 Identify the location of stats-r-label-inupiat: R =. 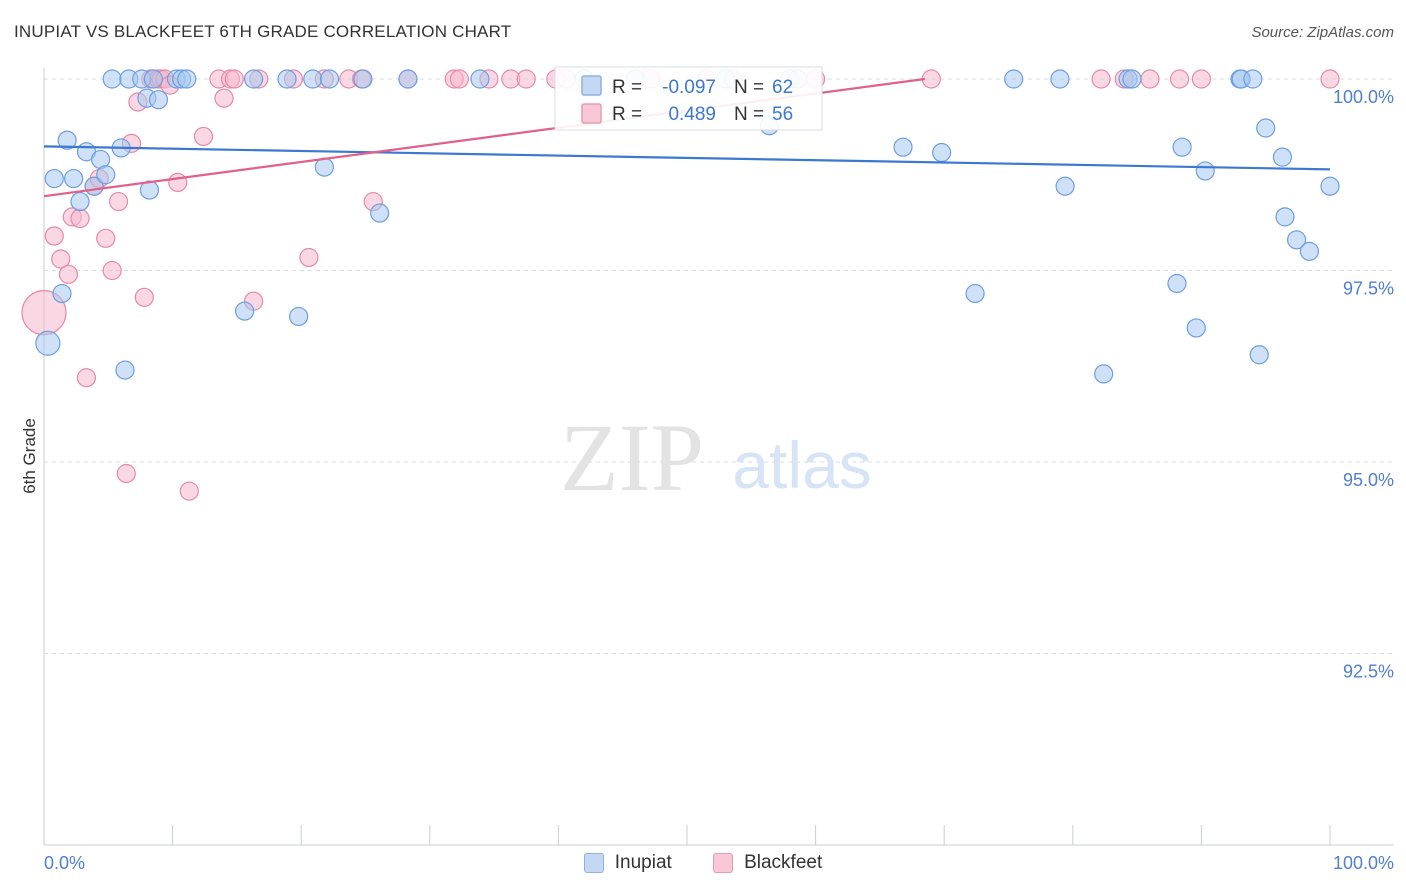
(627, 87).